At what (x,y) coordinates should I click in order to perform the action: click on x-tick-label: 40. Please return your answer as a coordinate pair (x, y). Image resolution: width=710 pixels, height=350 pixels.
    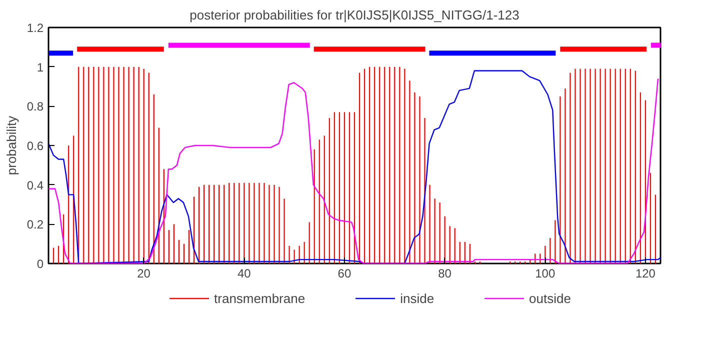
    Looking at the image, I should click on (244, 273).